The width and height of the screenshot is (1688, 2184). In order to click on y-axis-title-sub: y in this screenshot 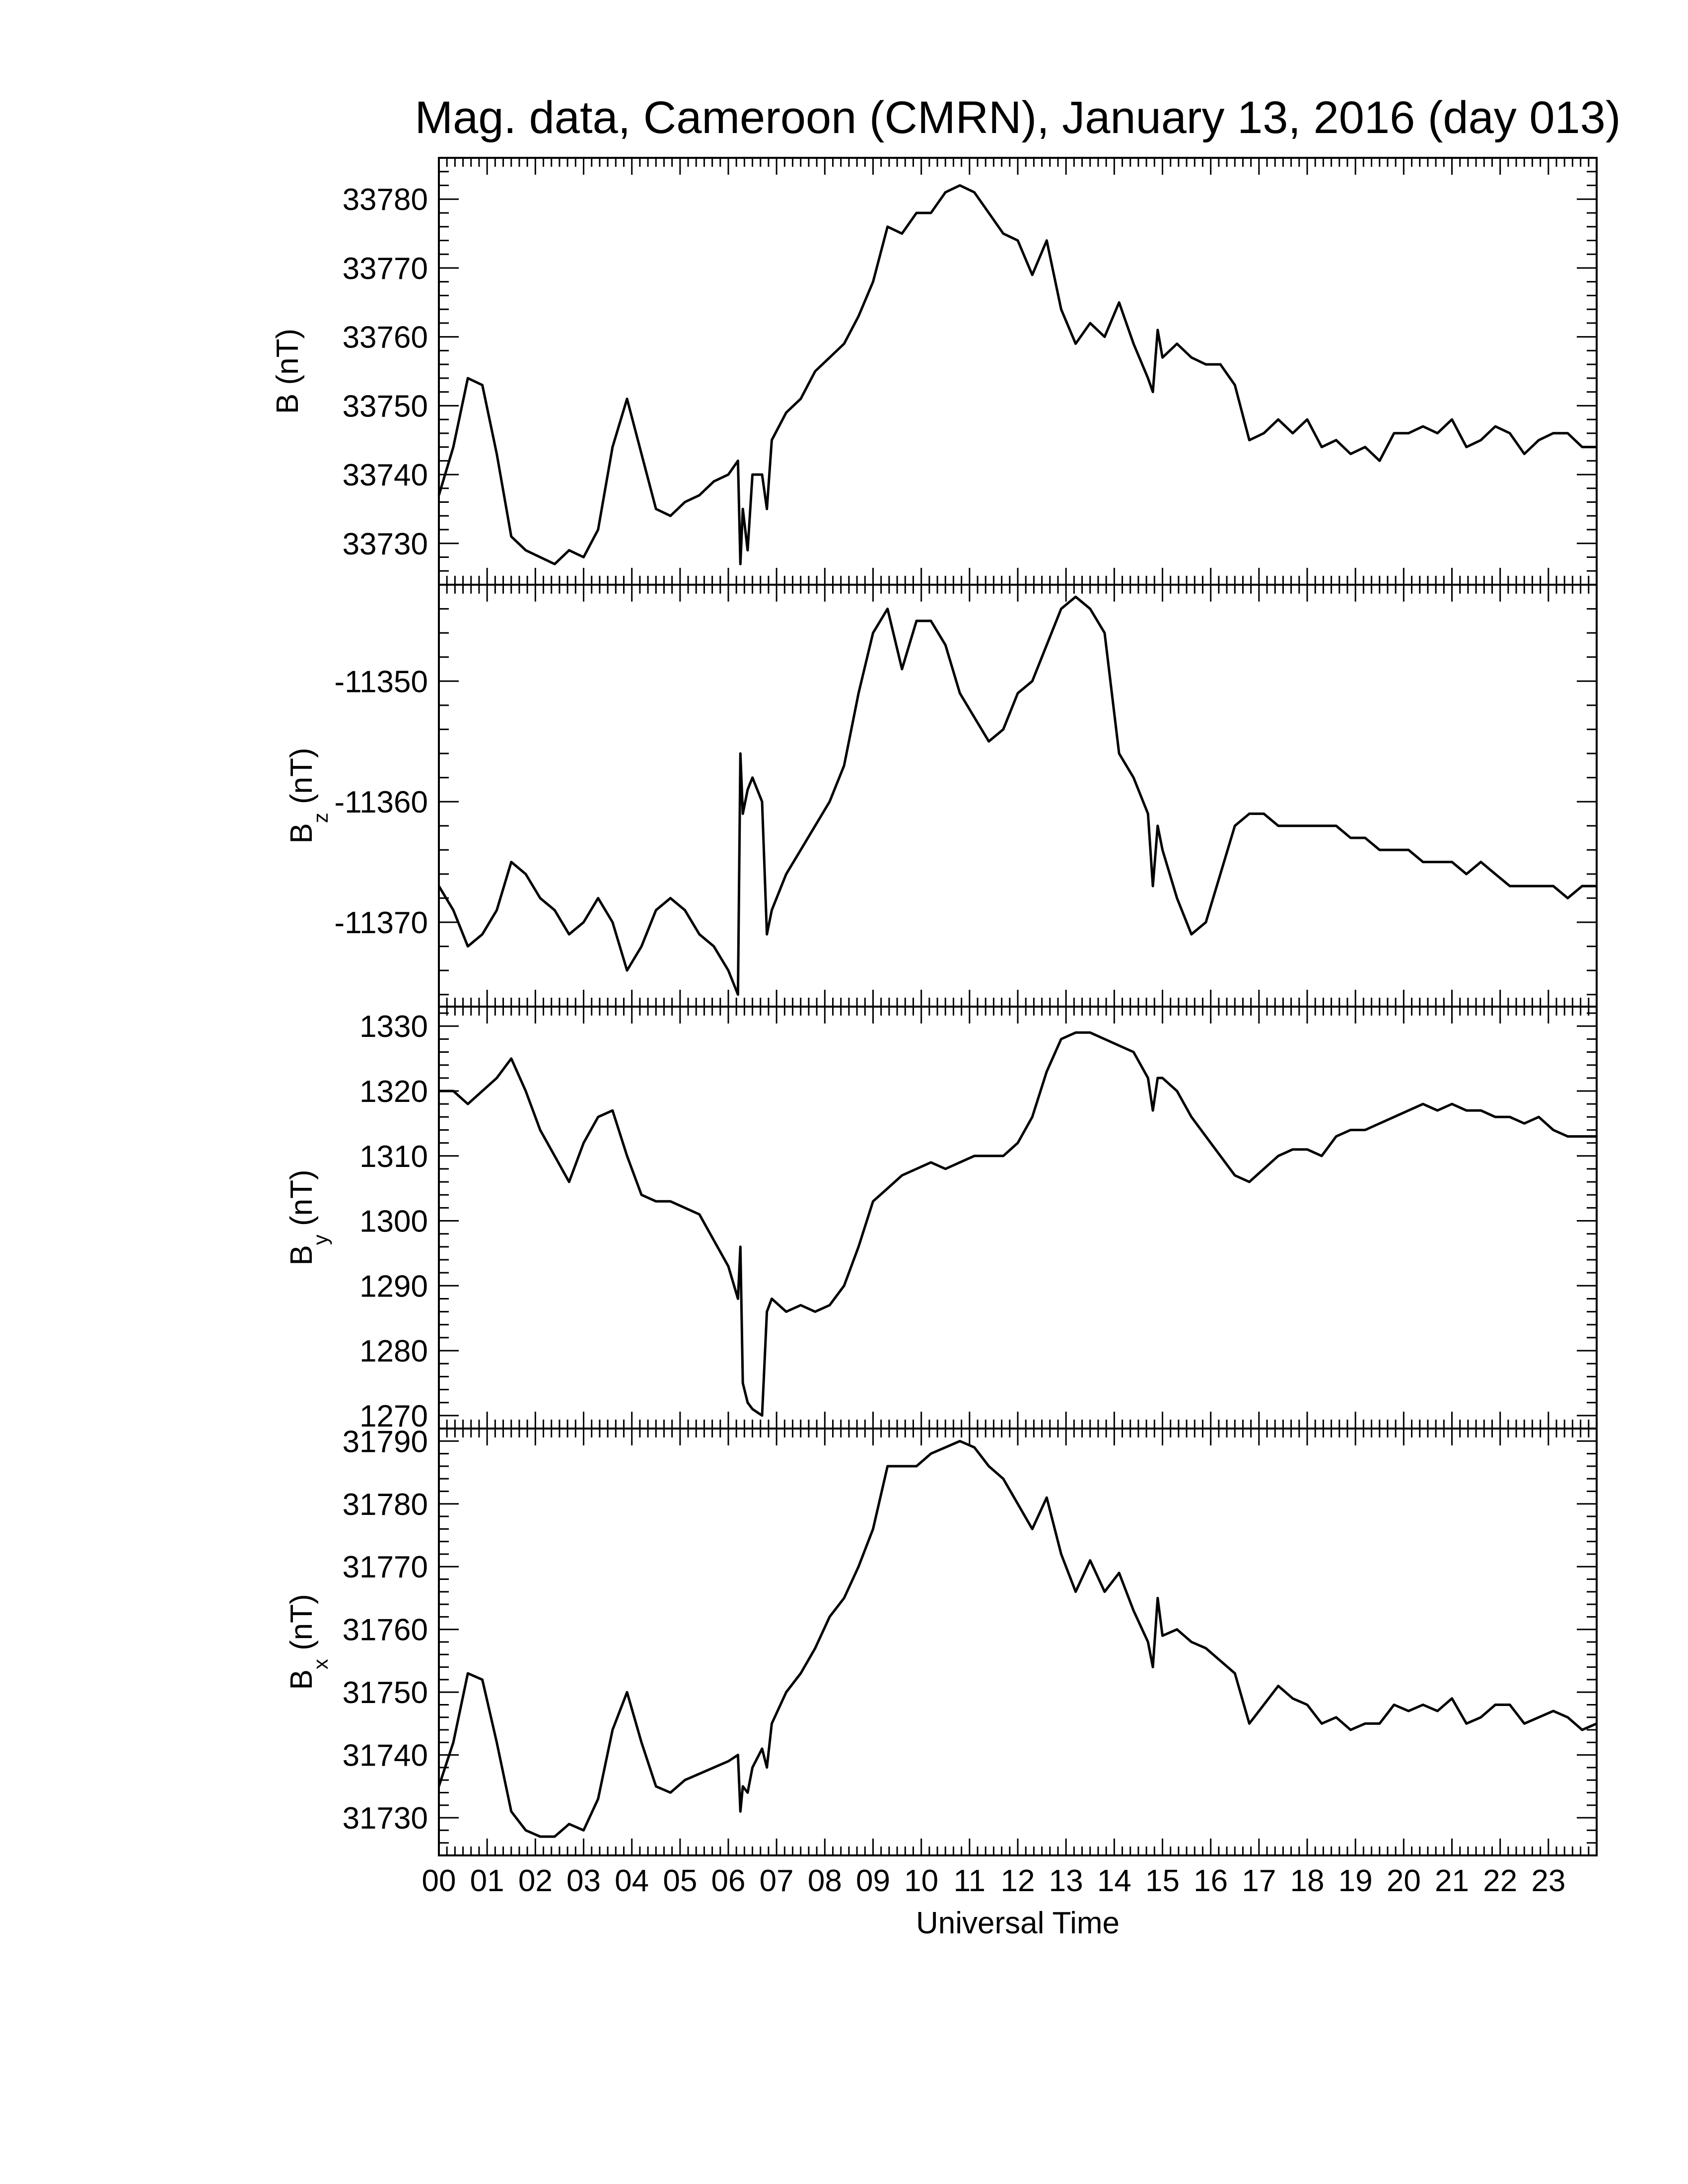, I will do `click(320, 1239)`.